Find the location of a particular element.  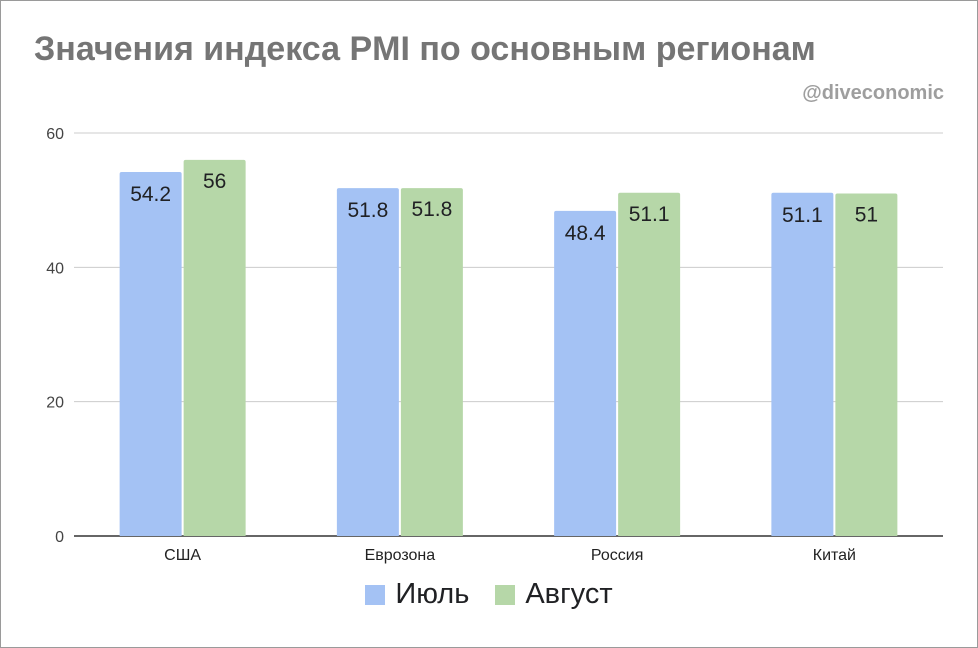

y-tick-label: 0 is located at coordinates (59, 537).